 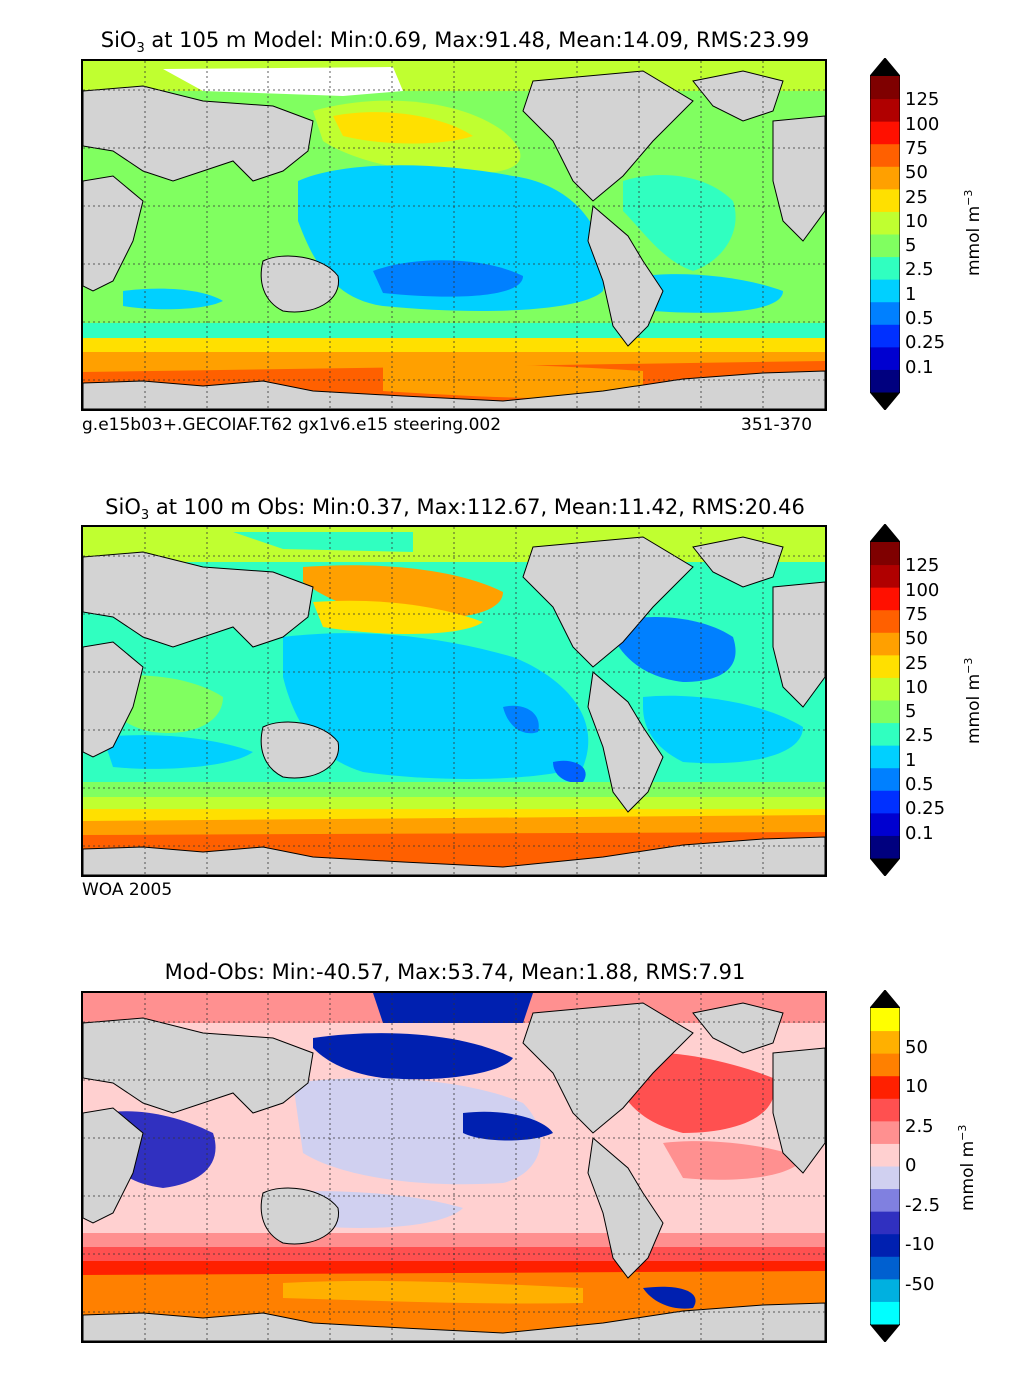 What do you see at coordinates (916, 663) in the screenshot?
I see `colorbar-tick-label: 25` at bounding box center [916, 663].